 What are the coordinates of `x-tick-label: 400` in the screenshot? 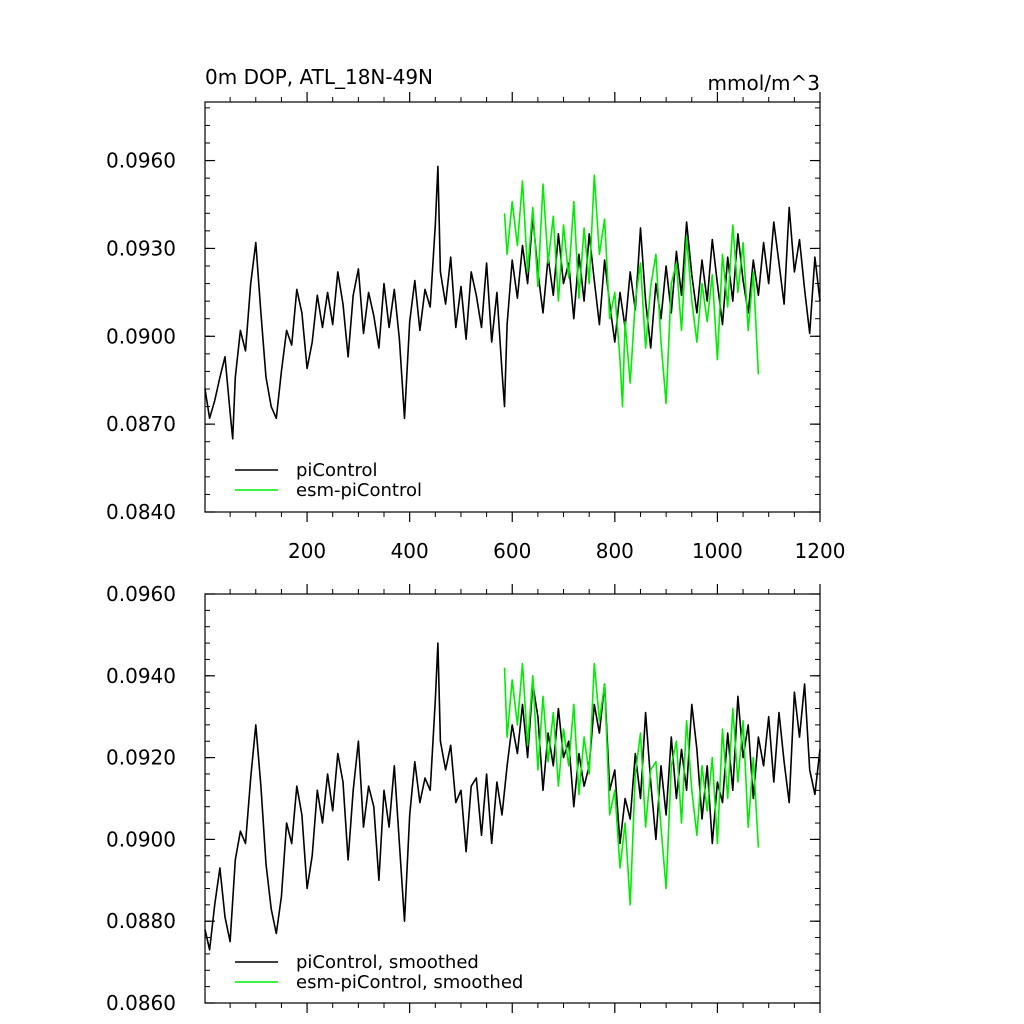 It's located at (410, 551).